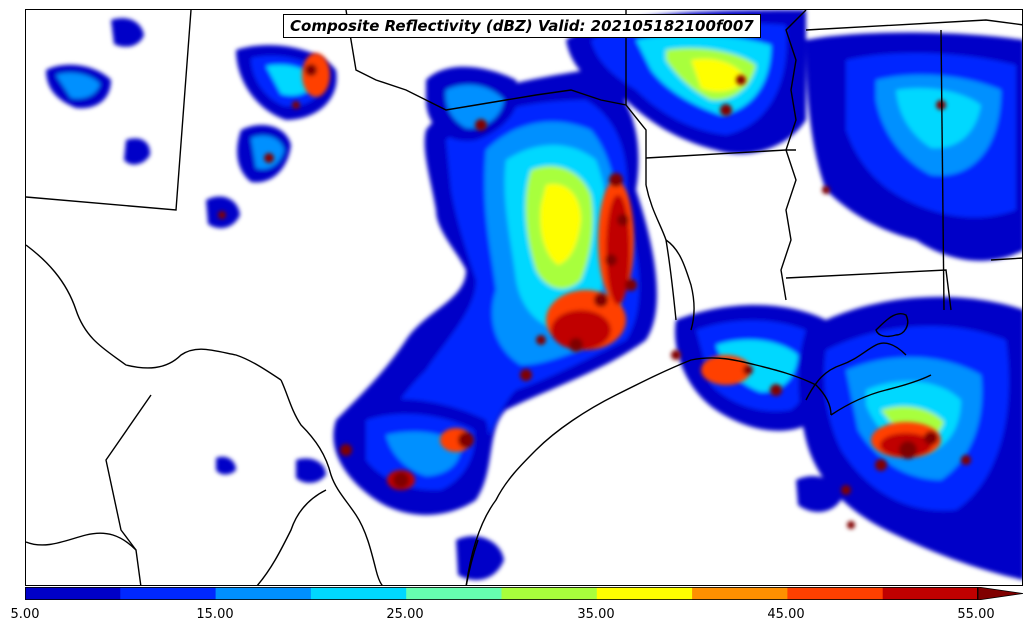  Describe the element at coordinates (215, 614) in the screenshot. I see `colorbar-tick-label: 15.00` at that location.